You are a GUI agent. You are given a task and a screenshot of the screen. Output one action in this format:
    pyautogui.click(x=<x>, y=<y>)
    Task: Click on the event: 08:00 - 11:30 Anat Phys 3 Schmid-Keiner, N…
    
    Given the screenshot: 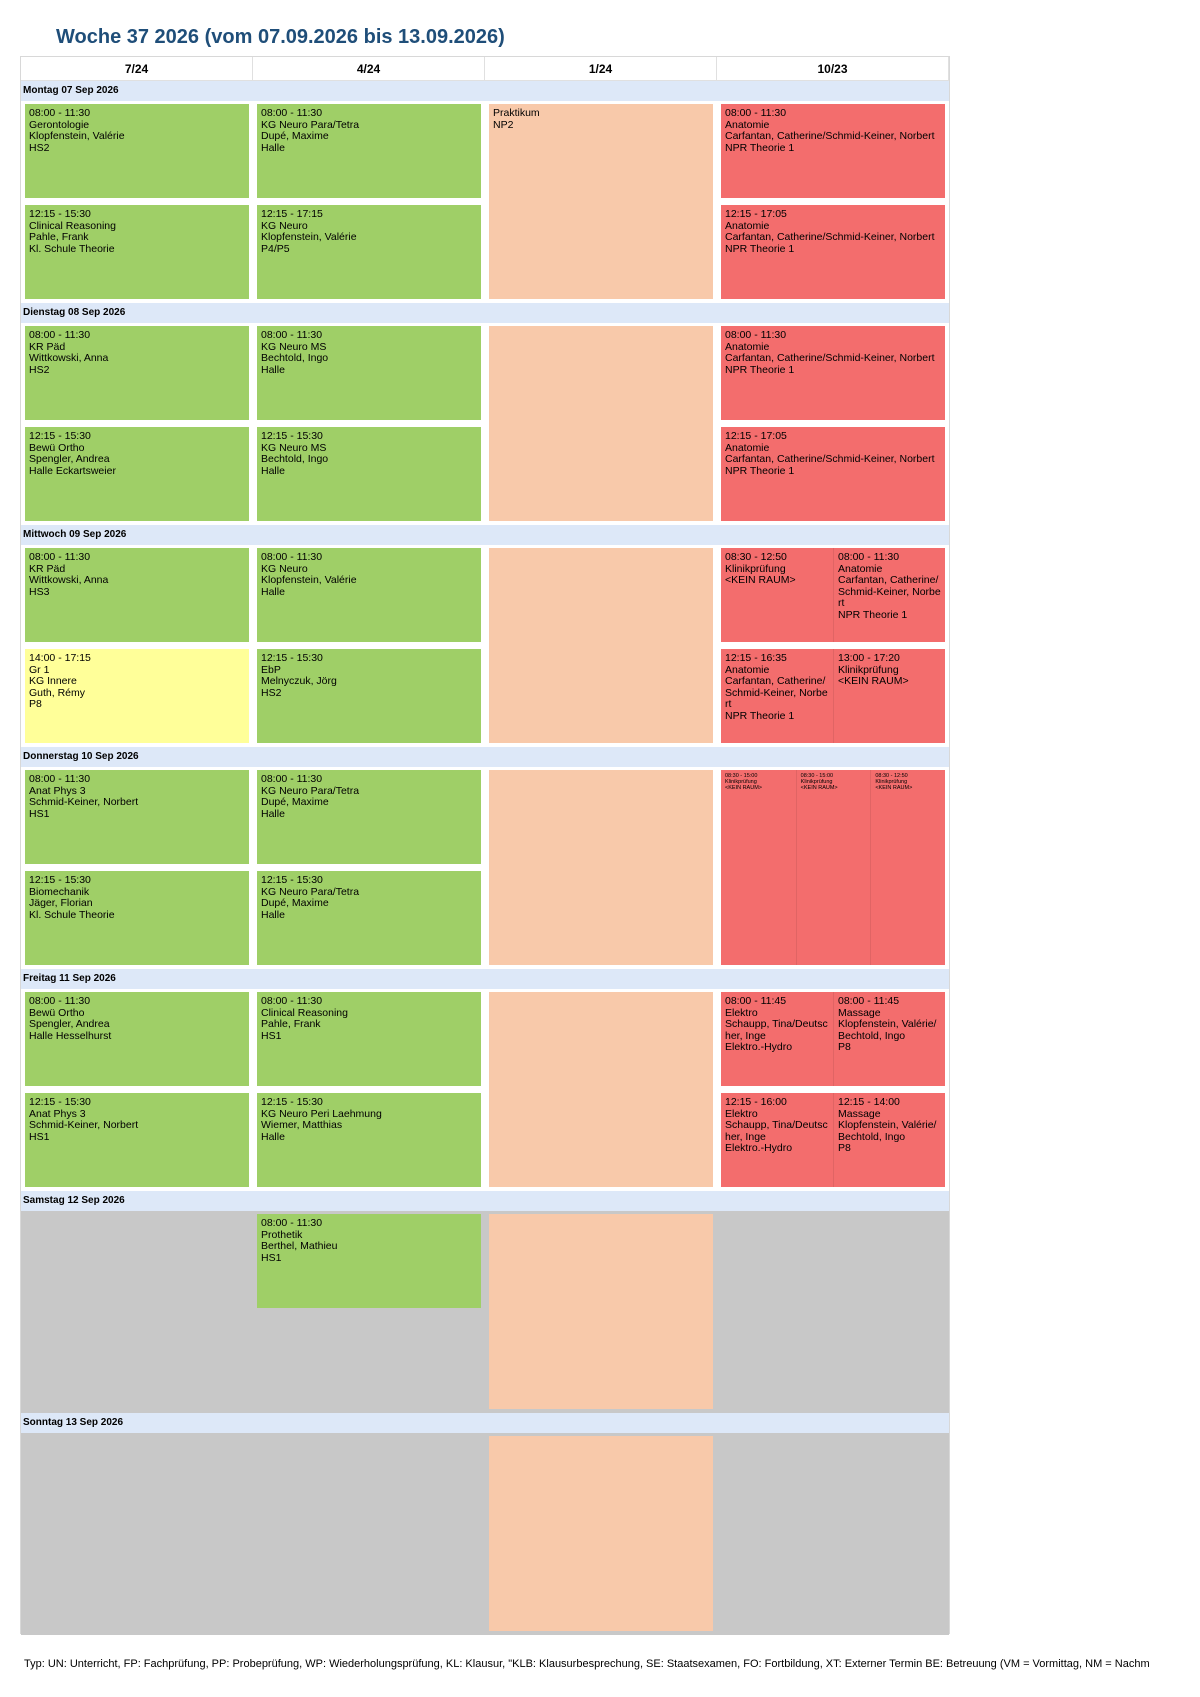 What is the action you would take?
    pyautogui.click(x=137, y=817)
    